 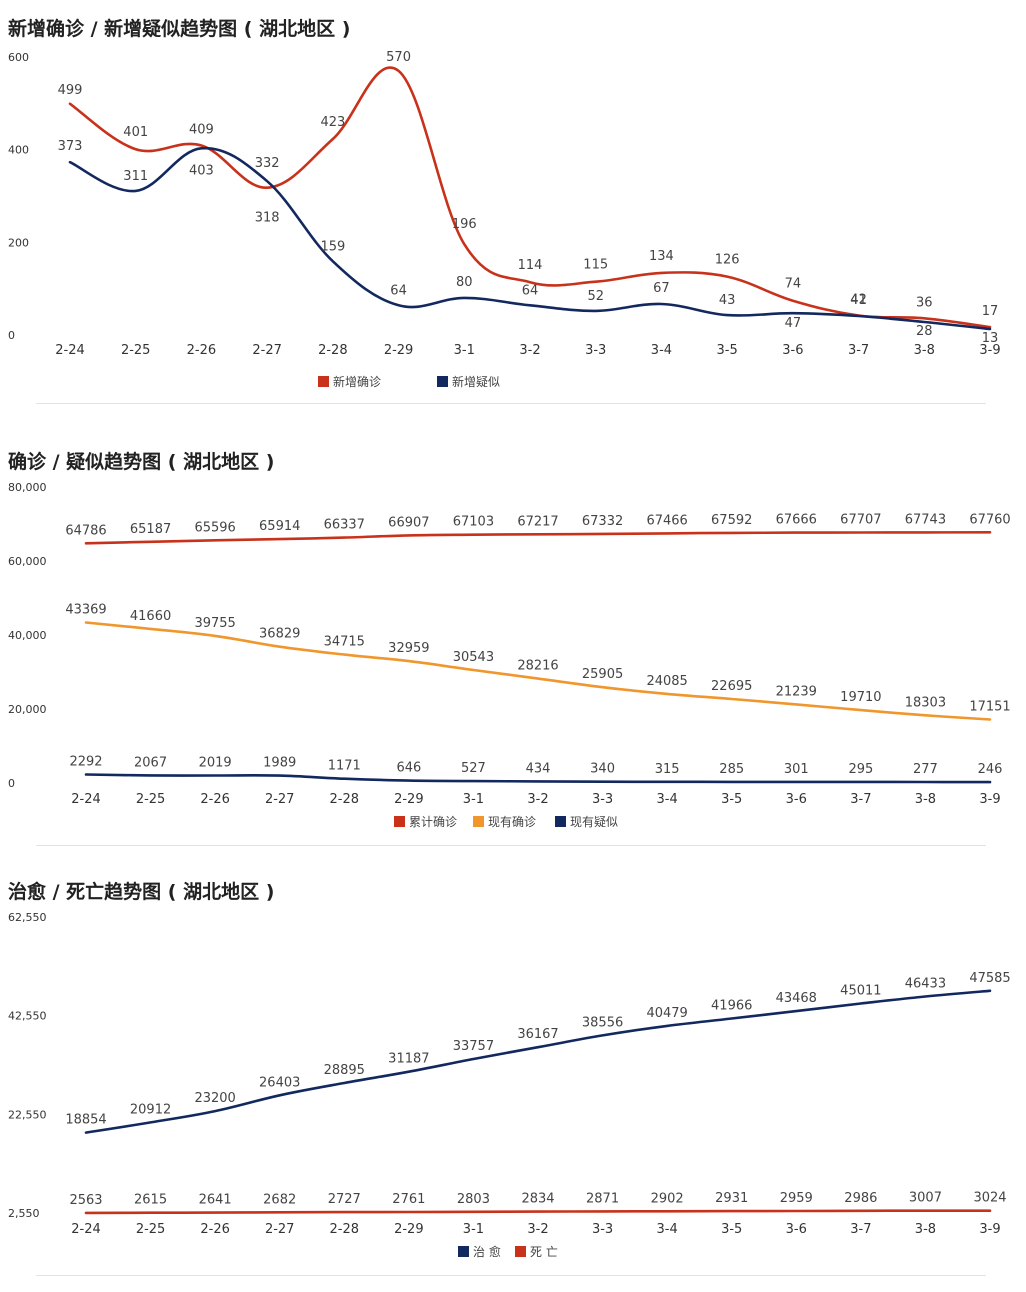 I want to click on legend-label: 现有疑似, so click(x=594, y=821).